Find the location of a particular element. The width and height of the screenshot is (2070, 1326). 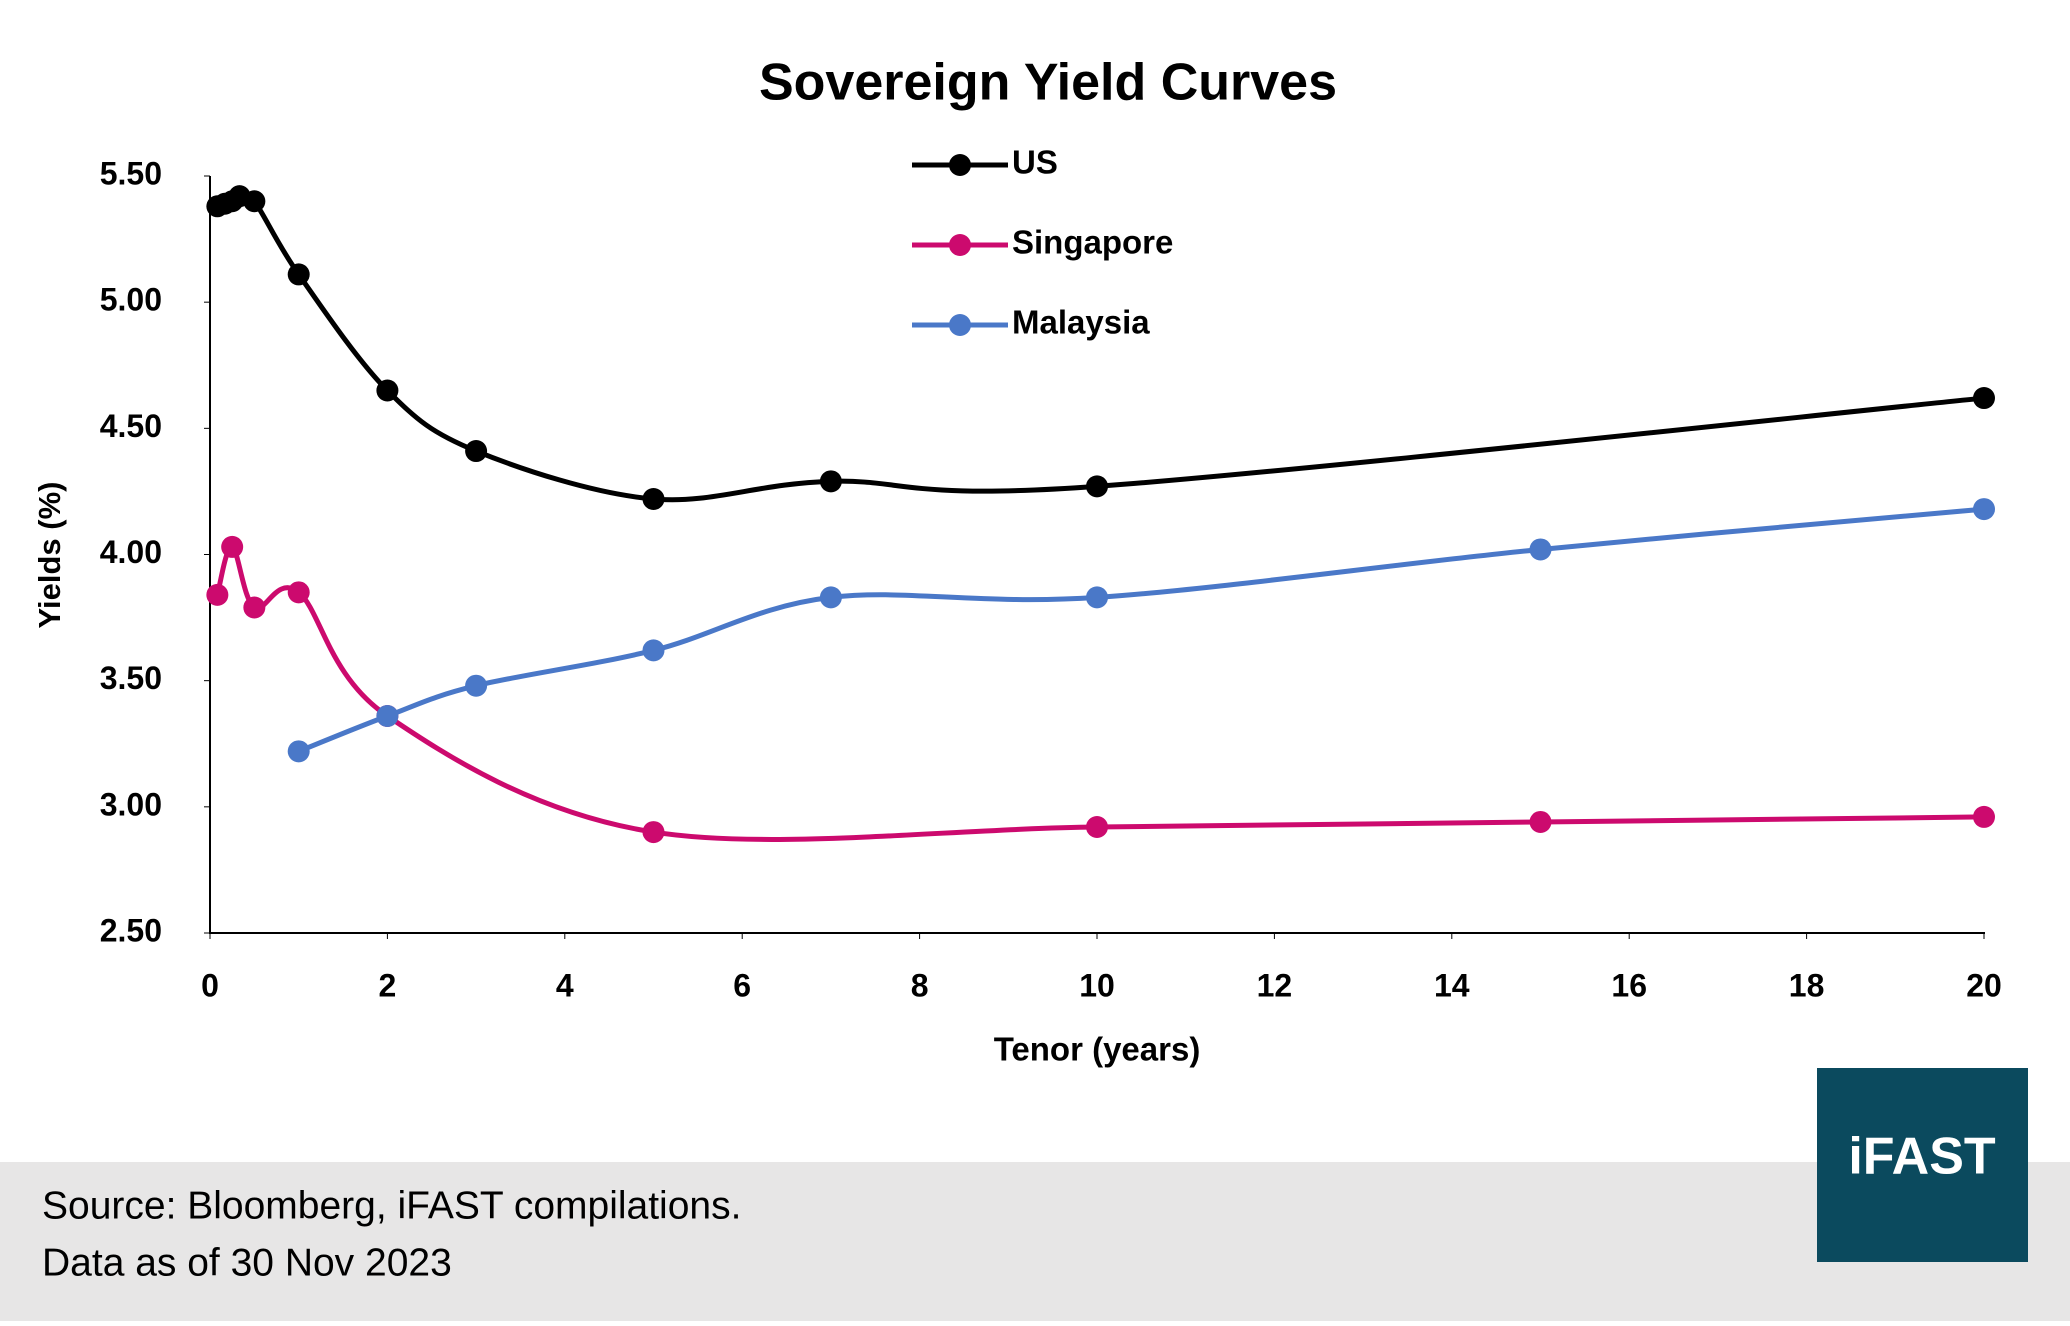

y-tick-label: 5.00 is located at coordinates (131, 300).